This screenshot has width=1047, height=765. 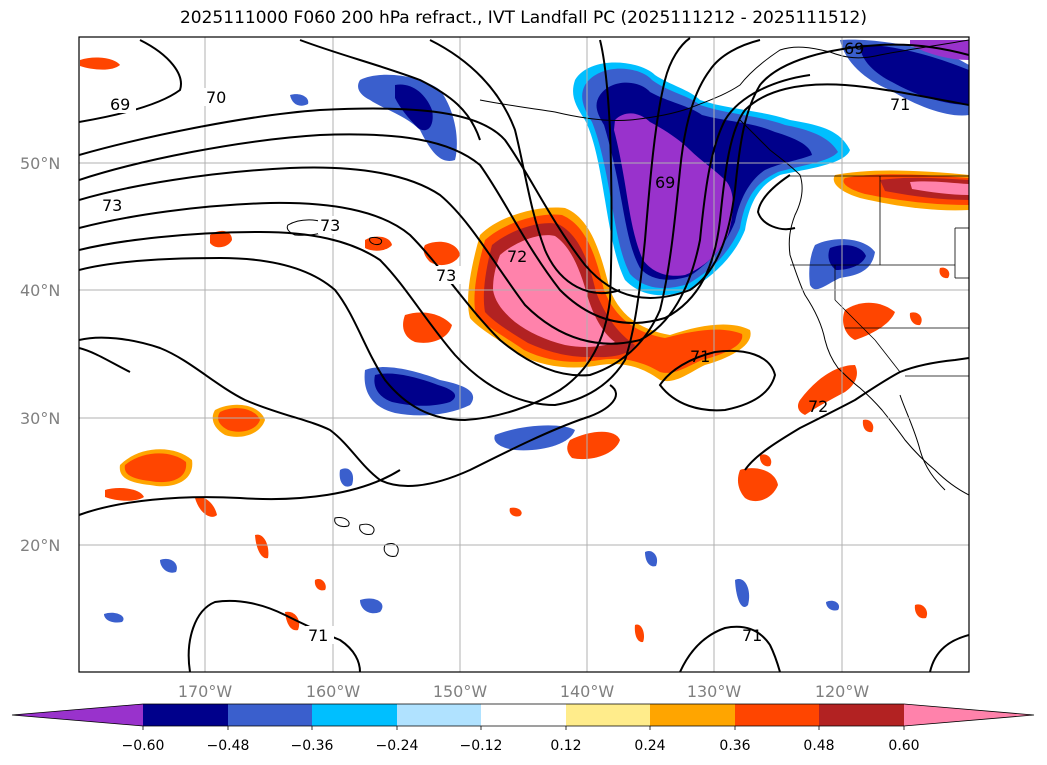 What do you see at coordinates (879, 276) in the screenshot?
I see `political-borders` at bounding box center [879, 276].